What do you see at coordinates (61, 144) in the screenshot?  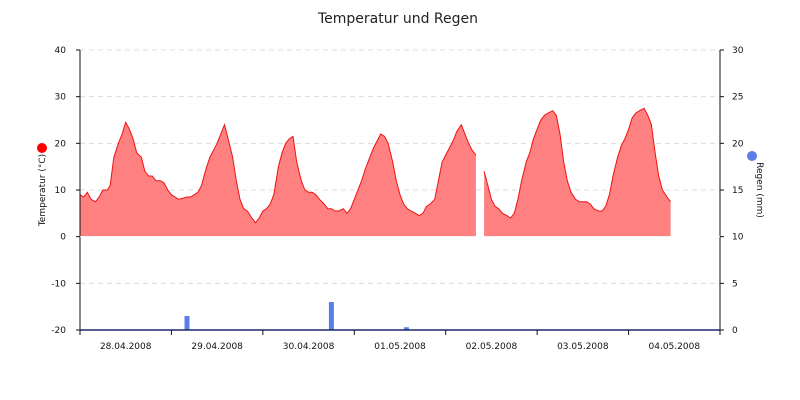 I see `left-tick-label: 20` at bounding box center [61, 144].